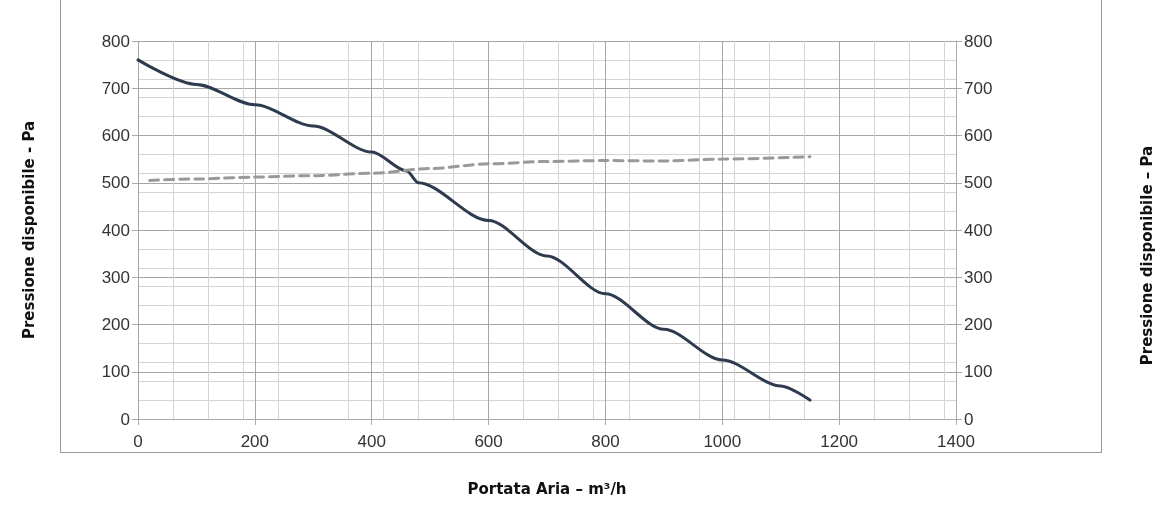 This screenshot has width=1164, height=511. What do you see at coordinates (115, 324) in the screenshot?
I see `y-tick-label: 200` at bounding box center [115, 324].